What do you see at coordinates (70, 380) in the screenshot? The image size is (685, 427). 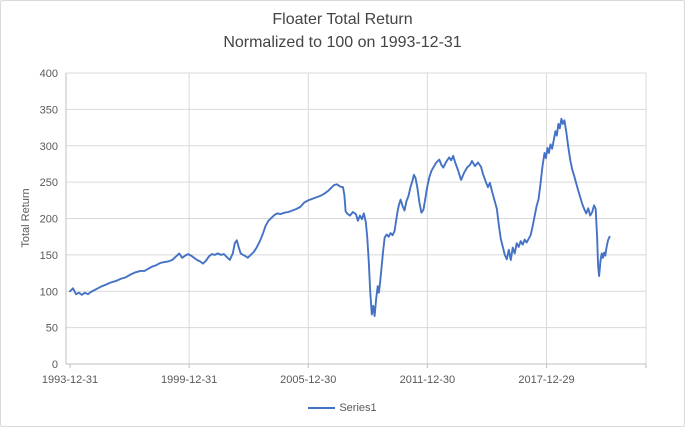 I see `x-tick-label: 1993-12-31` at bounding box center [70, 380].